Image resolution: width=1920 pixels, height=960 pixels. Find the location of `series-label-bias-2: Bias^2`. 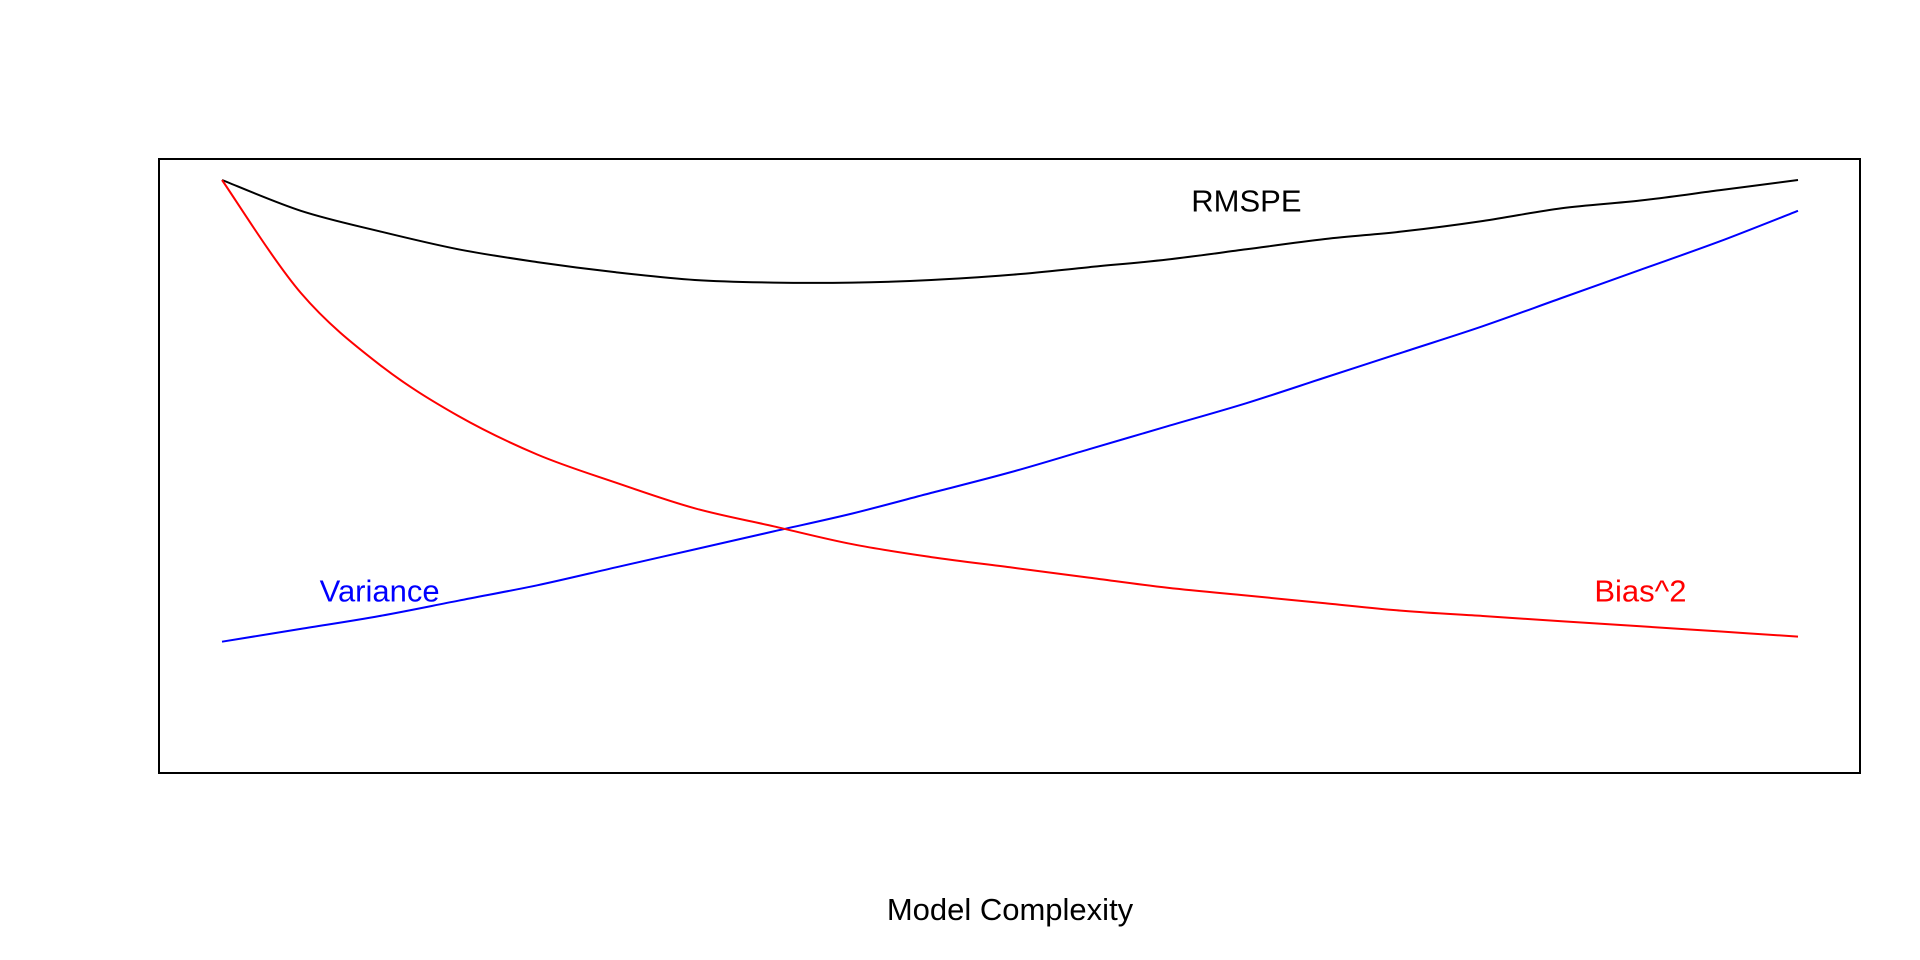

series-label-bias-2: Bias^2 is located at coordinates (1640, 590).